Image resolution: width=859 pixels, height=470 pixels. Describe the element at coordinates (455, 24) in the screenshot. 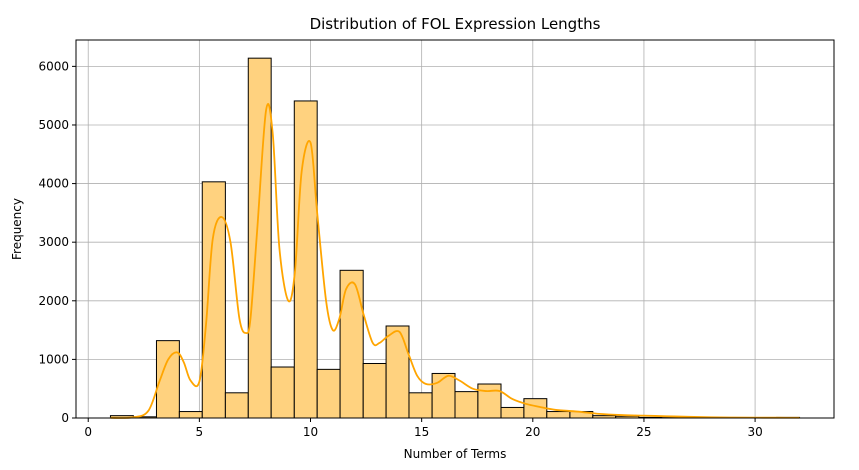

I see `chart-title: Distribution of FOL Expression Lengths` at that location.